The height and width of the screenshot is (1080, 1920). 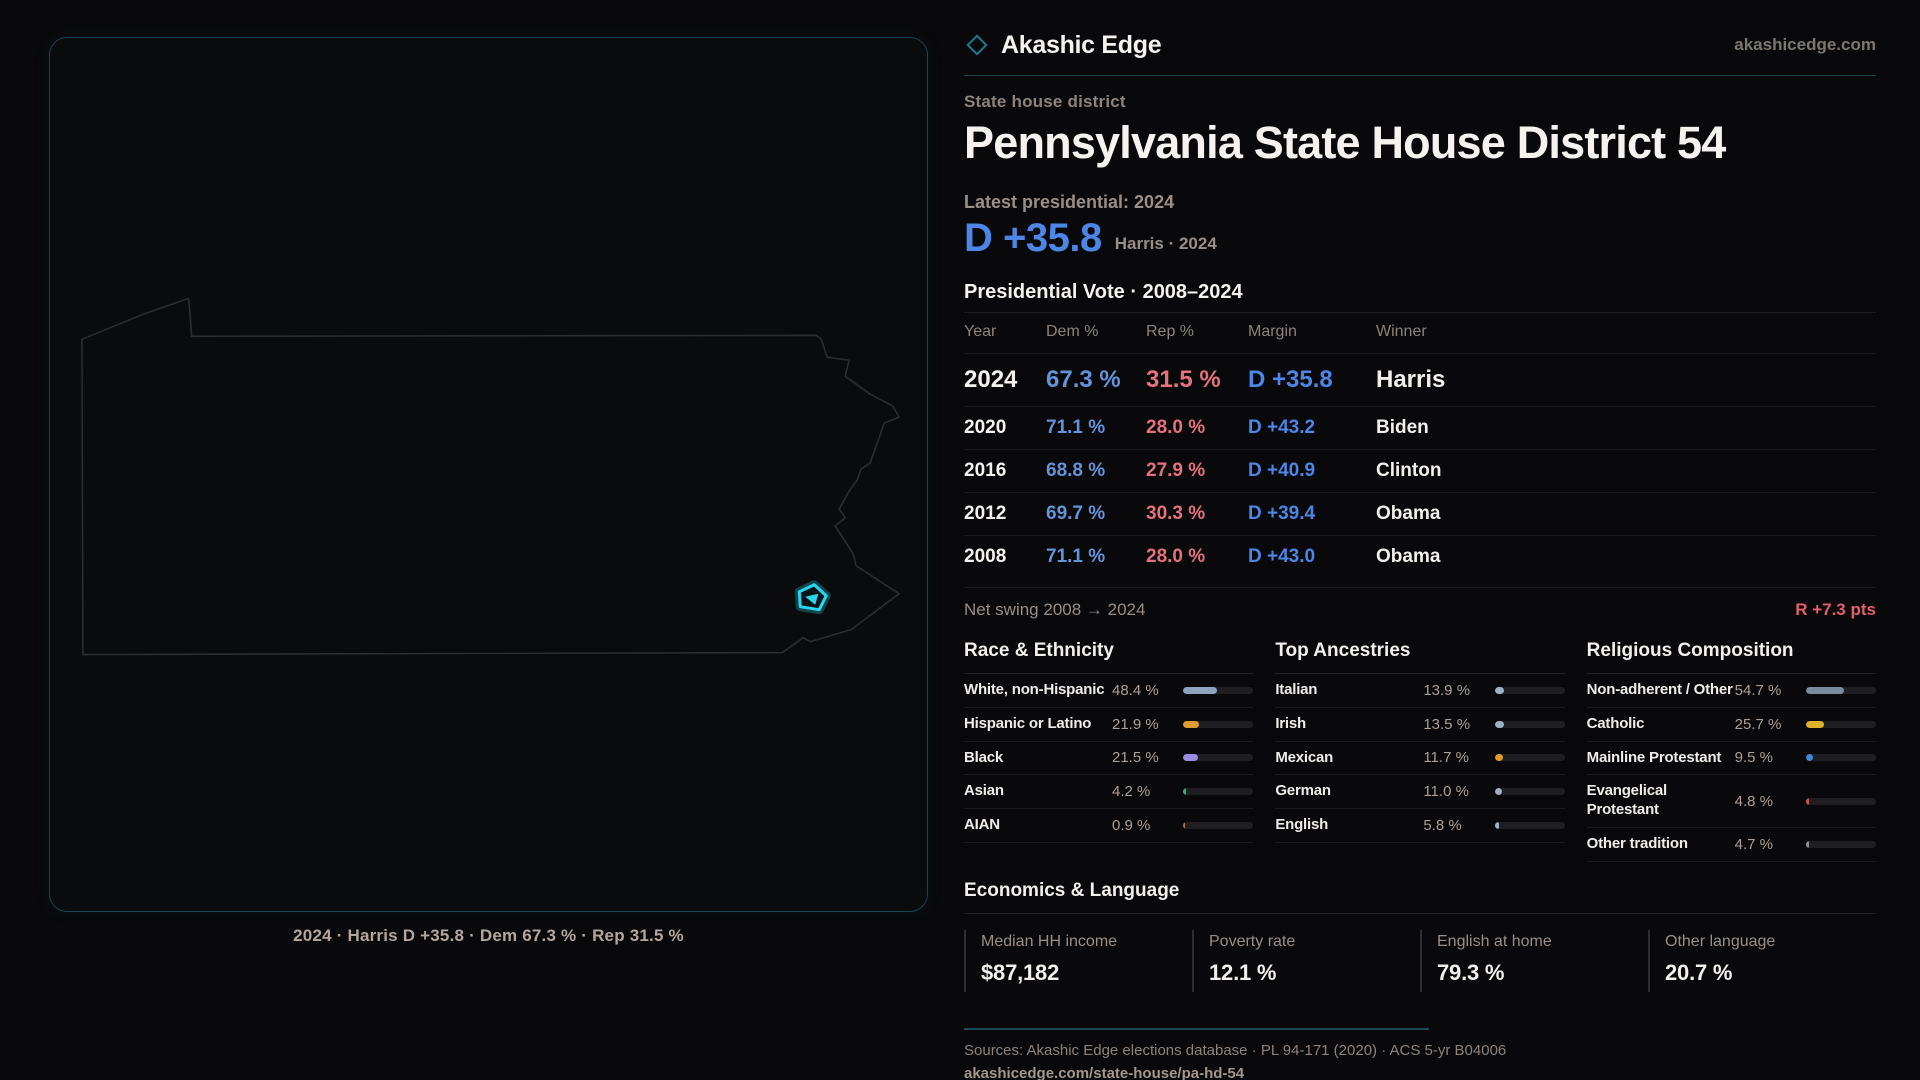 What do you see at coordinates (1135, 724) in the screenshot?
I see `demographic-value: 21.9 %` at bounding box center [1135, 724].